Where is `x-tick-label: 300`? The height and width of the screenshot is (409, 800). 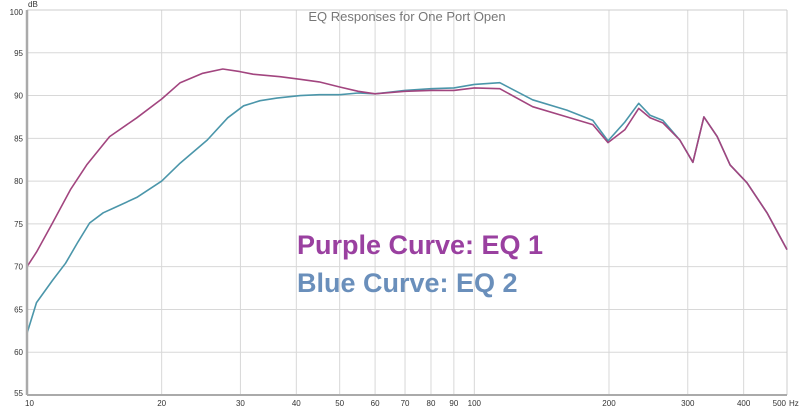
x-tick-label: 300 is located at coordinates (688, 403).